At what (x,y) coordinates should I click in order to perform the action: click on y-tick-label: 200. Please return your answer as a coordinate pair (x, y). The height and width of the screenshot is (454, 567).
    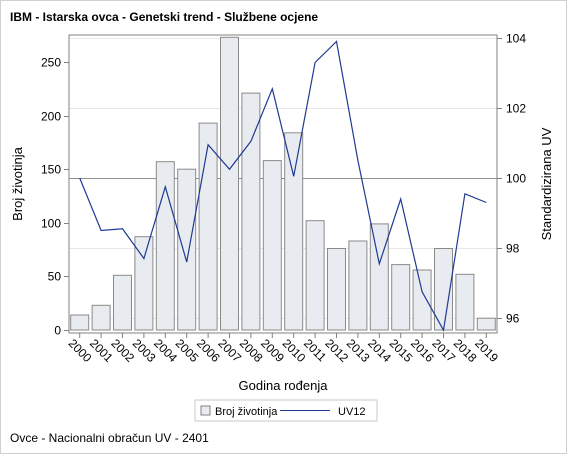
    Looking at the image, I should click on (51, 117).